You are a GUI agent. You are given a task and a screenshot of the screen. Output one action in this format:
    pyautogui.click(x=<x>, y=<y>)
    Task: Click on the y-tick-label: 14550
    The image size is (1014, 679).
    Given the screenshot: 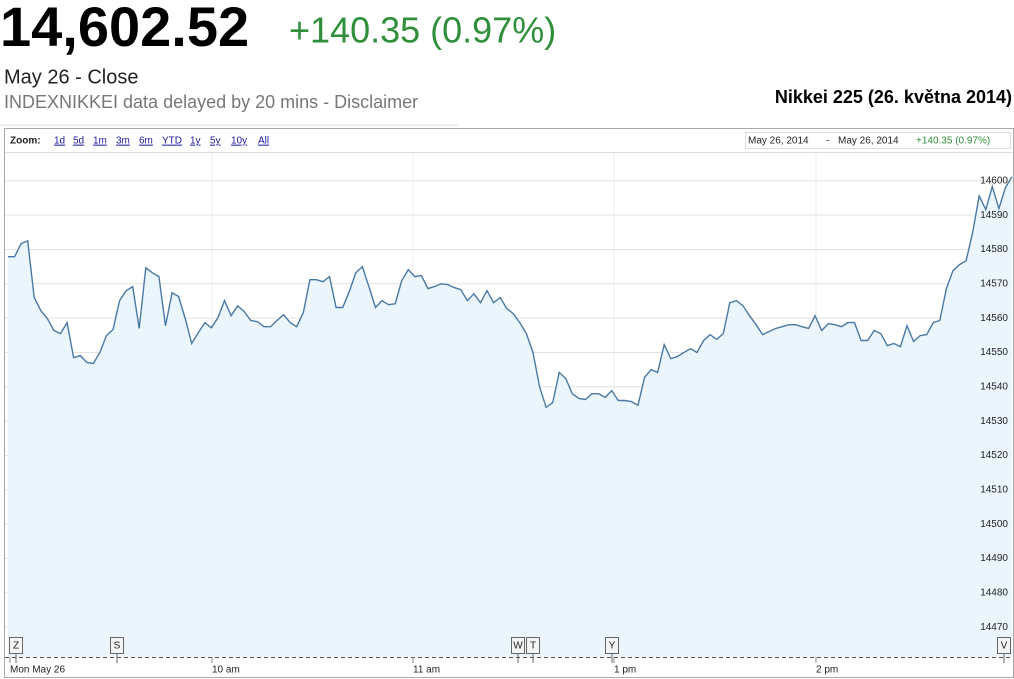 What is the action you would take?
    pyautogui.click(x=994, y=352)
    